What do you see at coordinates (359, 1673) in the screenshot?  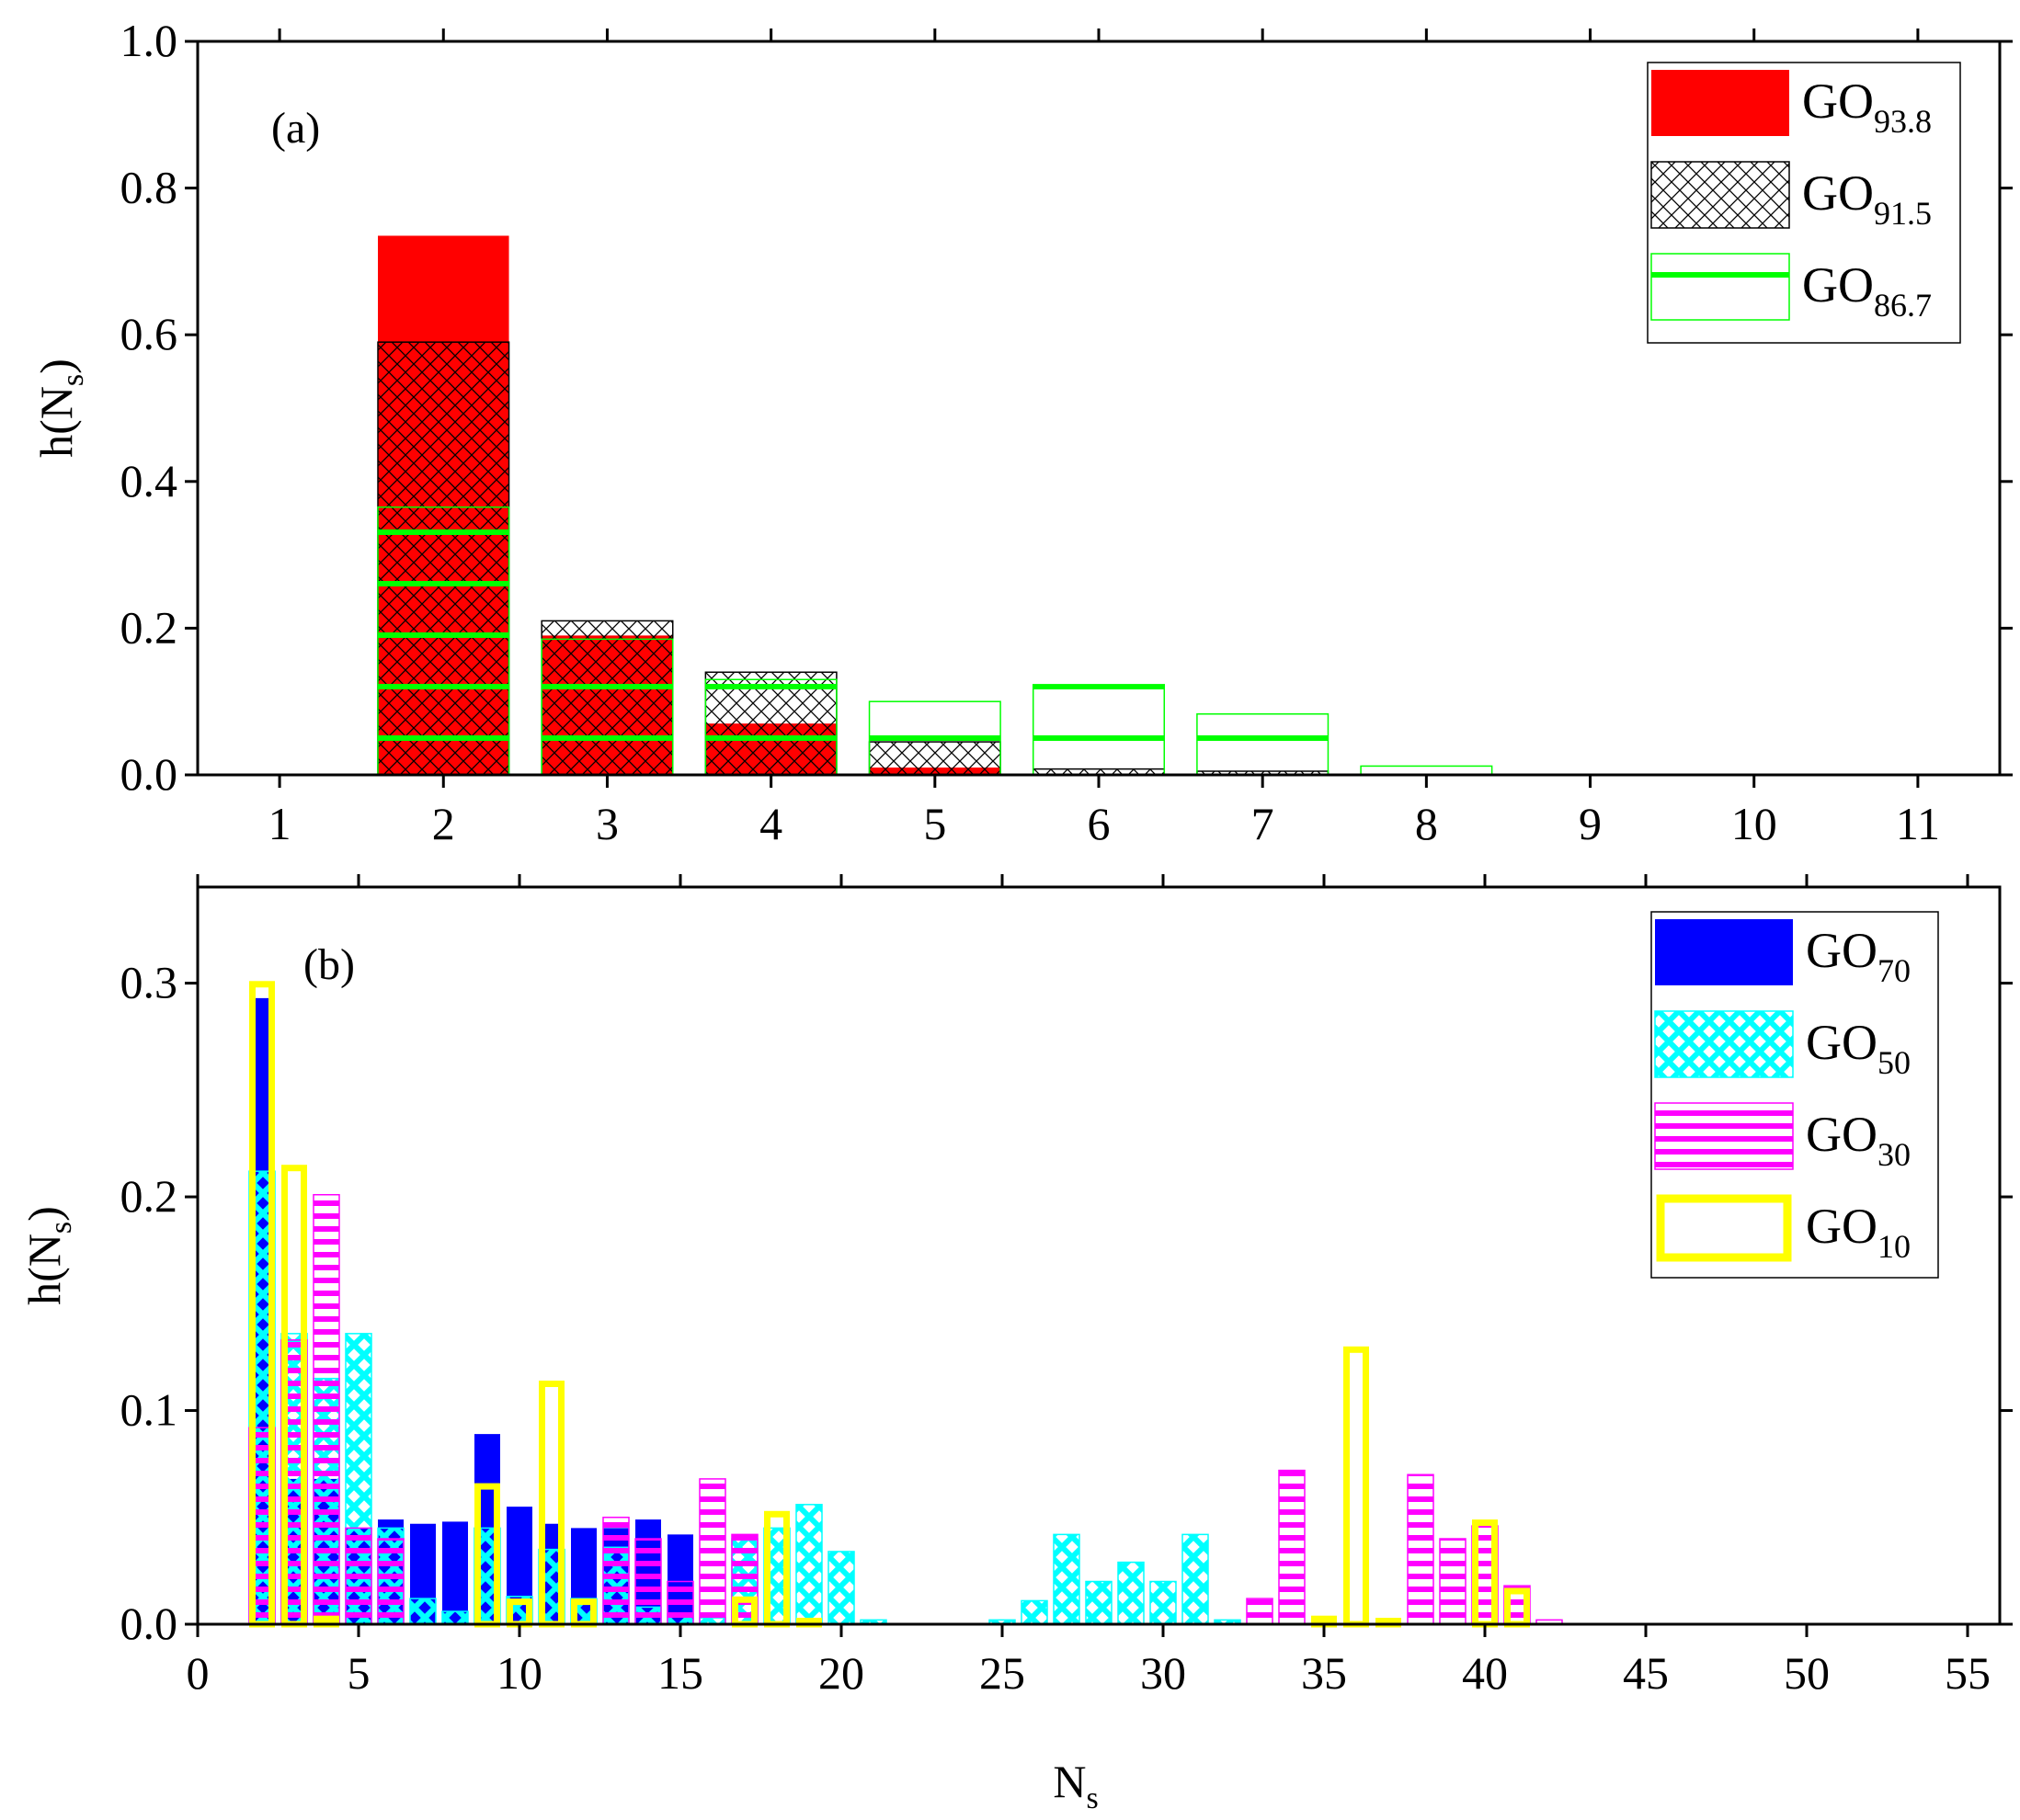 I see `x-tick-label-b-1: 5` at bounding box center [359, 1673].